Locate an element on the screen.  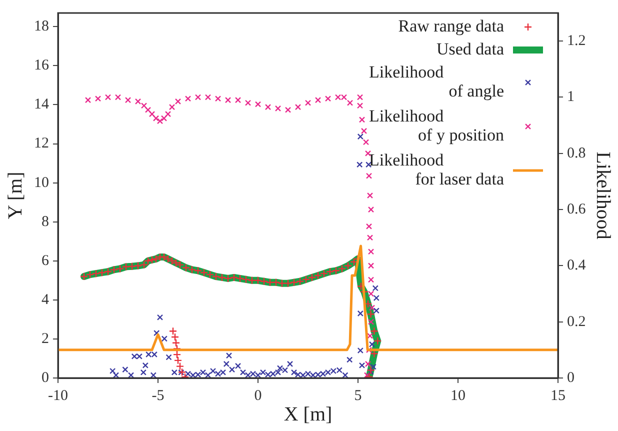
x-tick-label: 15 is located at coordinates (558, 396).